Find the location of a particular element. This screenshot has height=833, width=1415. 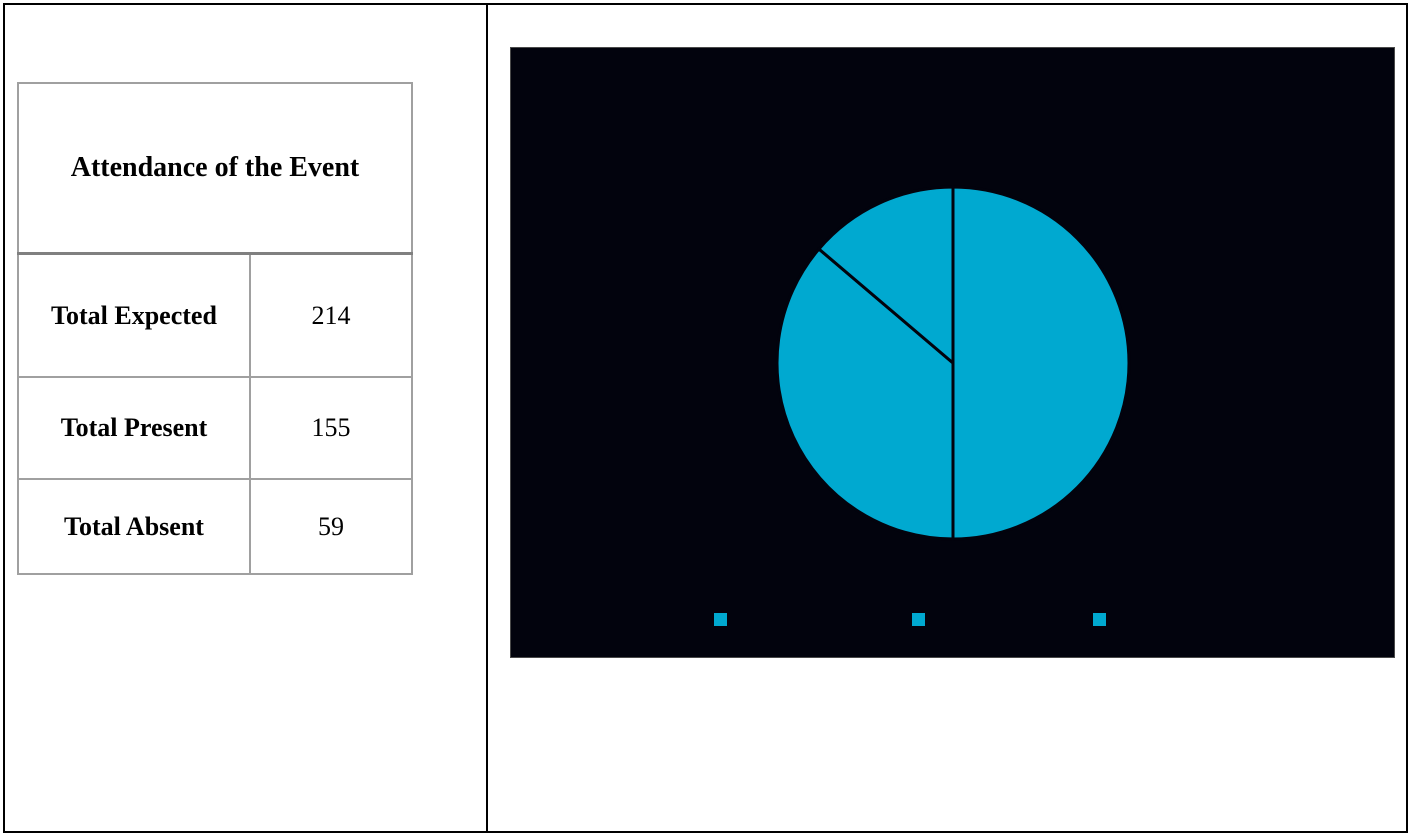

table-row: Total Expected 214 is located at coordinates (215, 315).